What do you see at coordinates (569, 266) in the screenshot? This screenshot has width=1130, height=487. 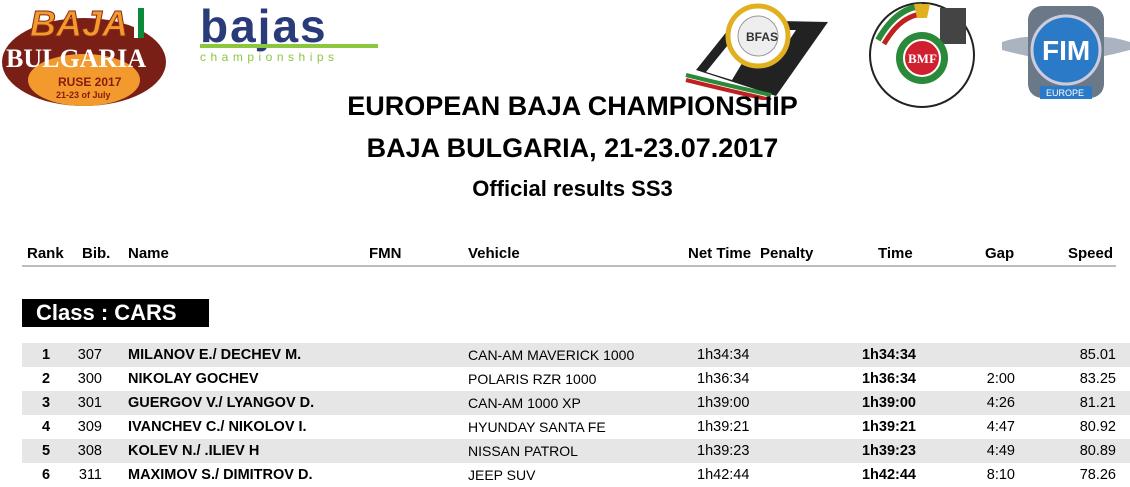 I see `header-divider` at bounding box center [569, 266].